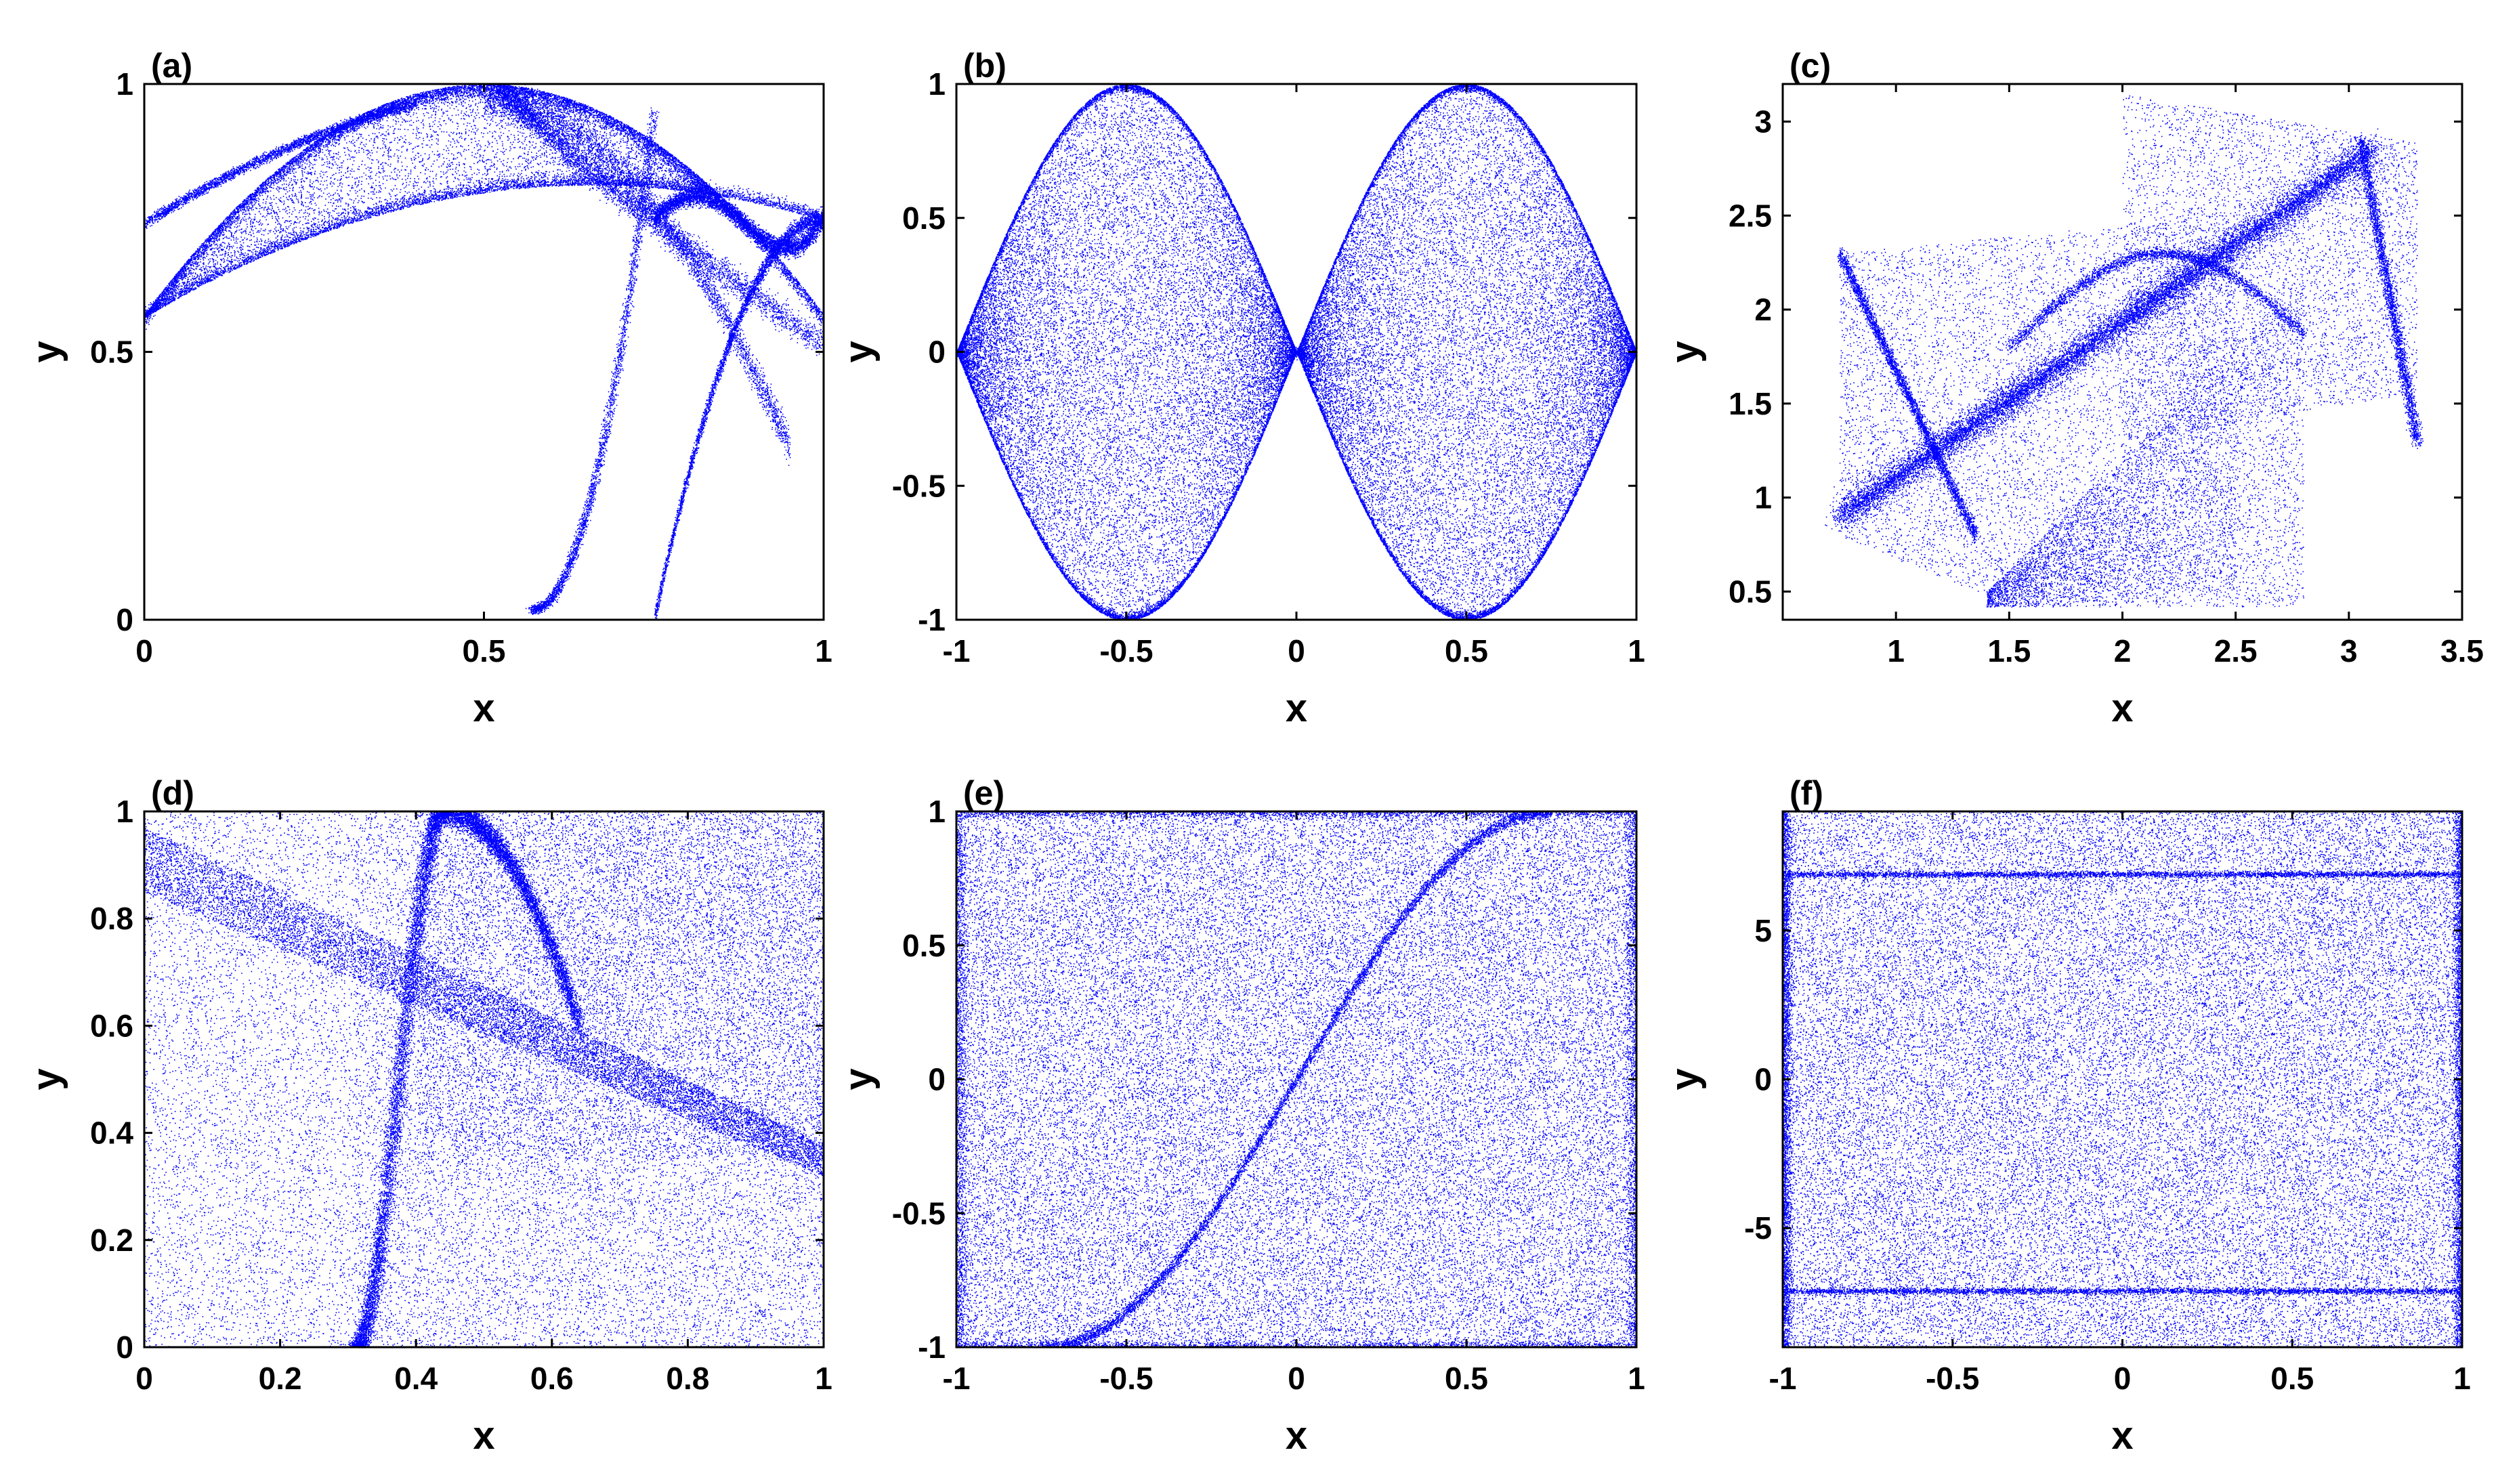  Describe the element at coordinates (985, 66) in the screenshot. I see `panel-label: (b)` at that location.